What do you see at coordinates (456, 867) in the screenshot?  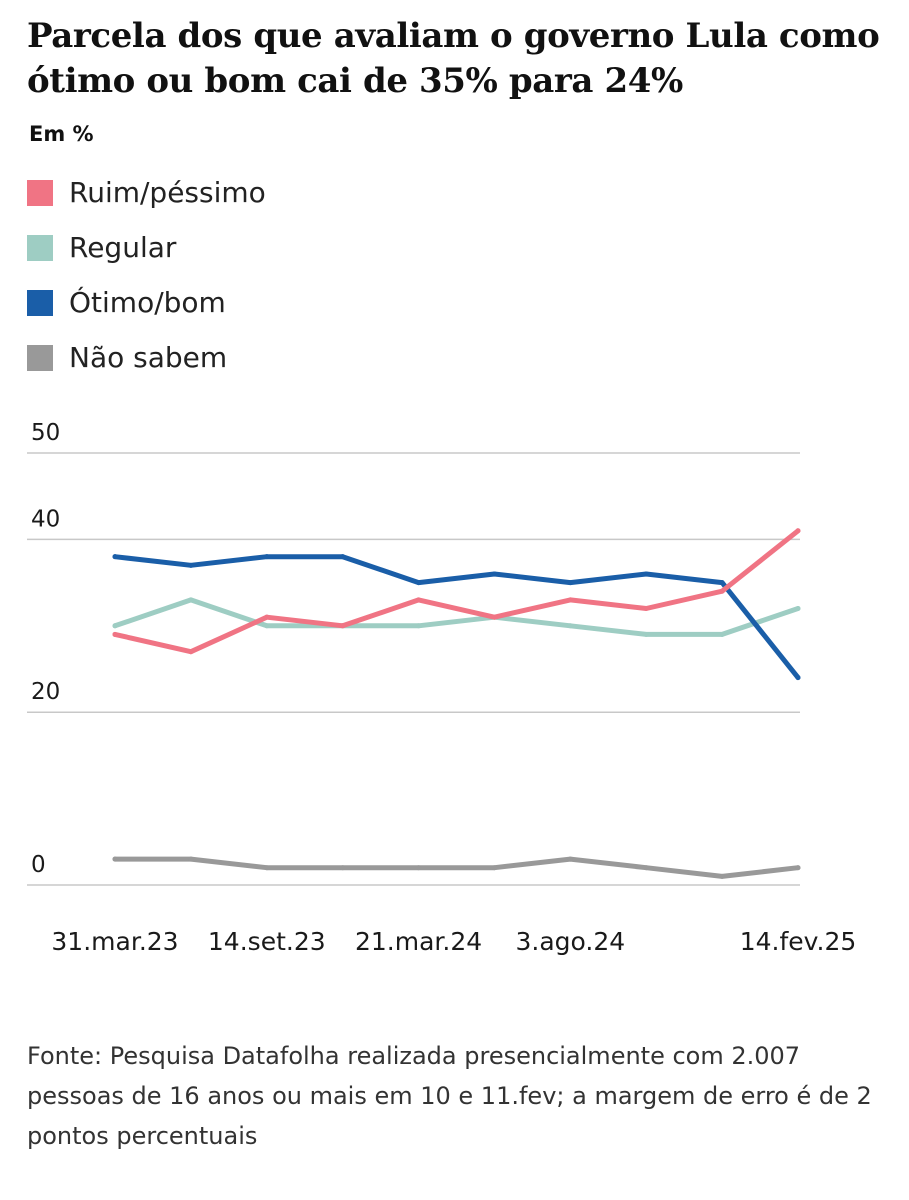 I see `series-line-nao-sabem` at bounding box center [456, 867].